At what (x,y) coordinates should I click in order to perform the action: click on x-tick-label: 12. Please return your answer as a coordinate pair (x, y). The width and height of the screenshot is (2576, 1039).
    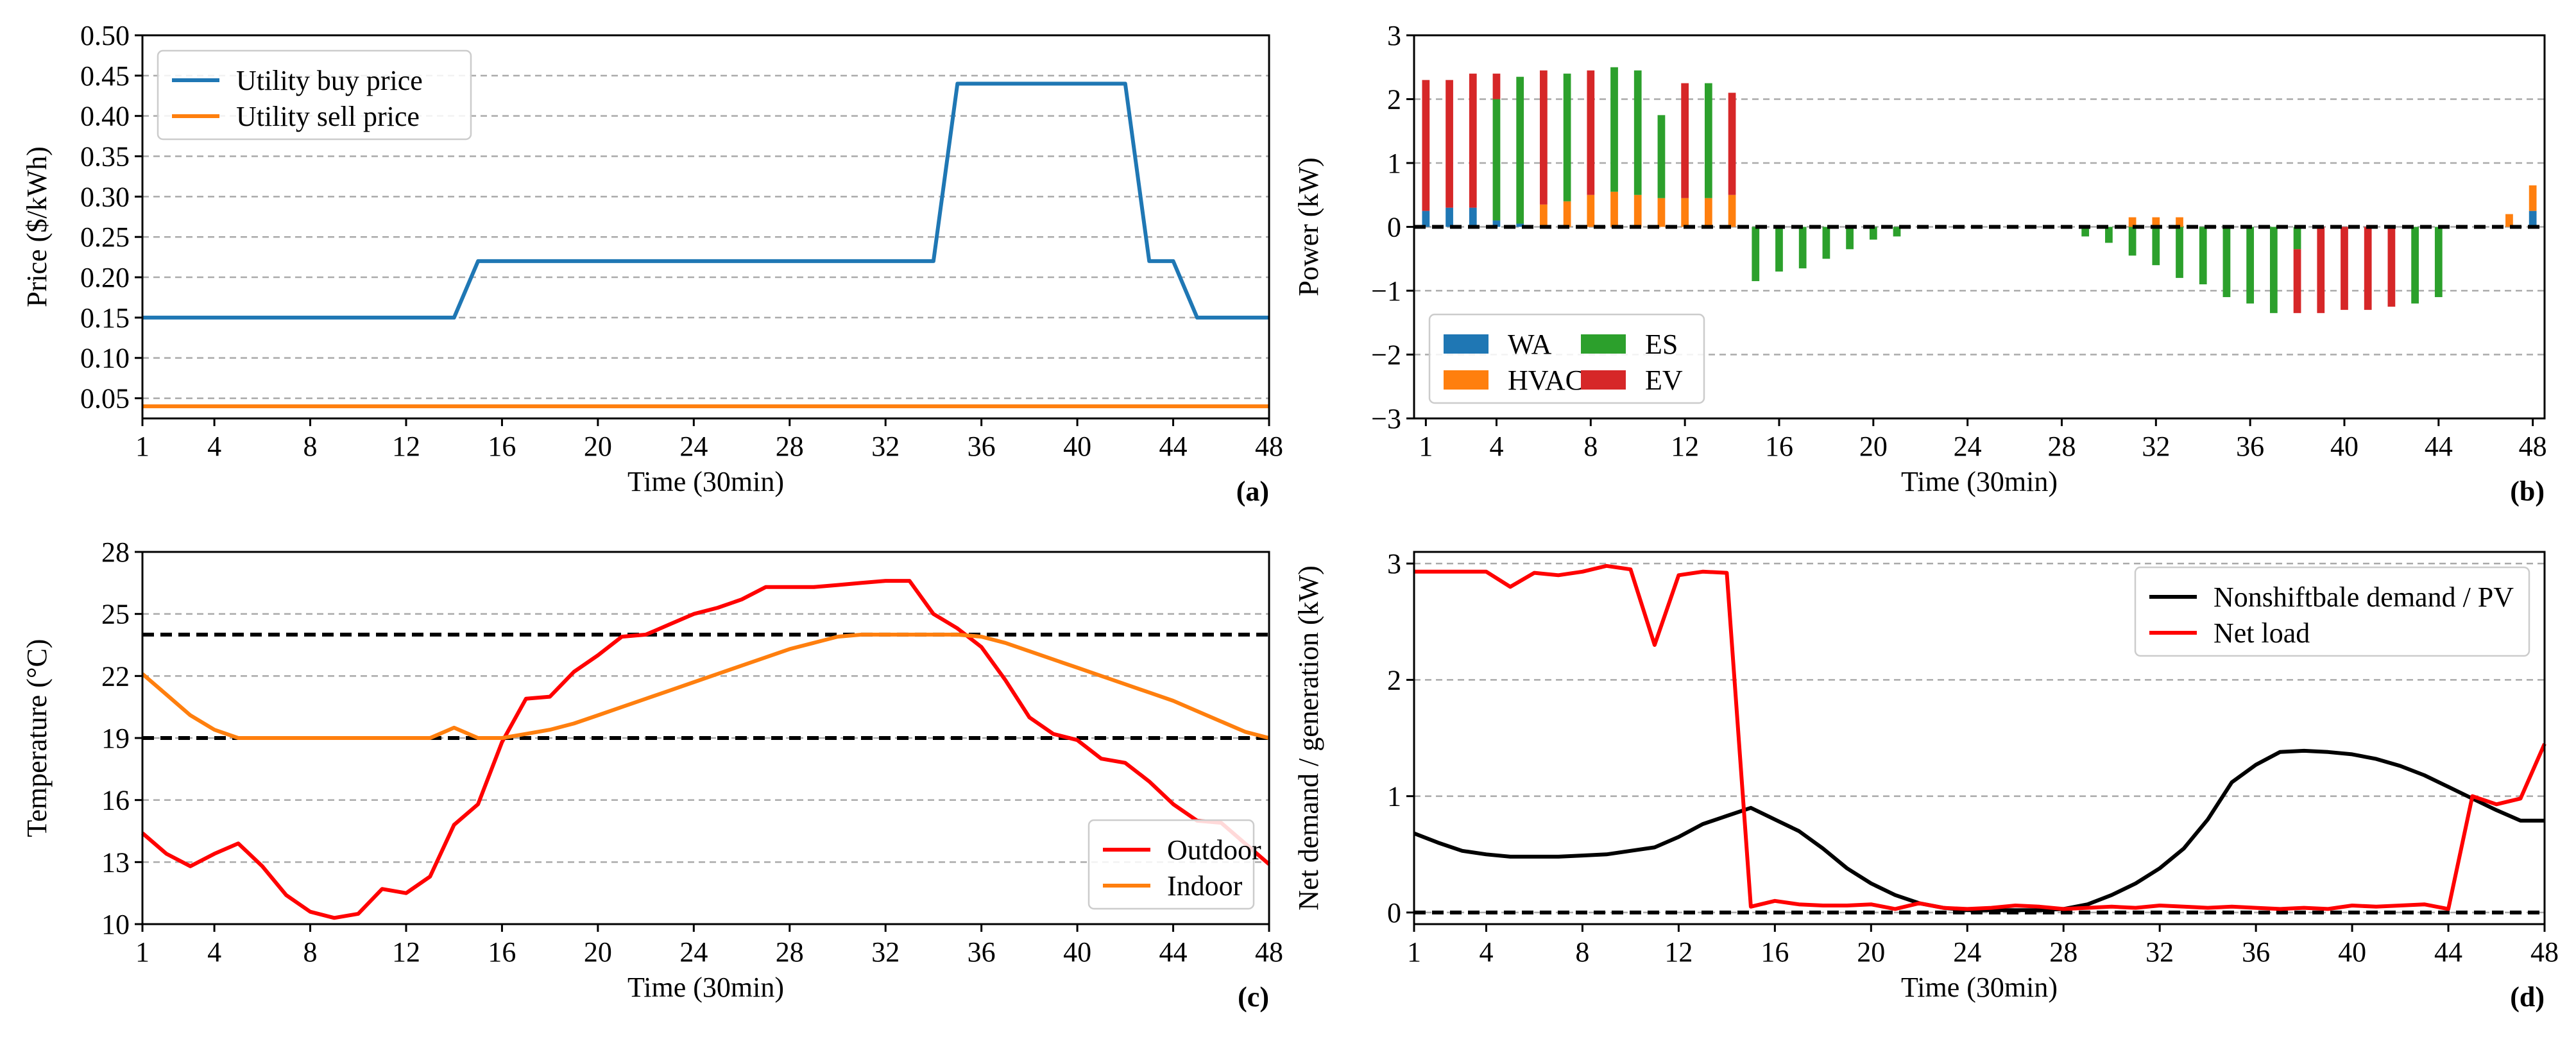
    Looking at the image, I should click on (1685, 446).